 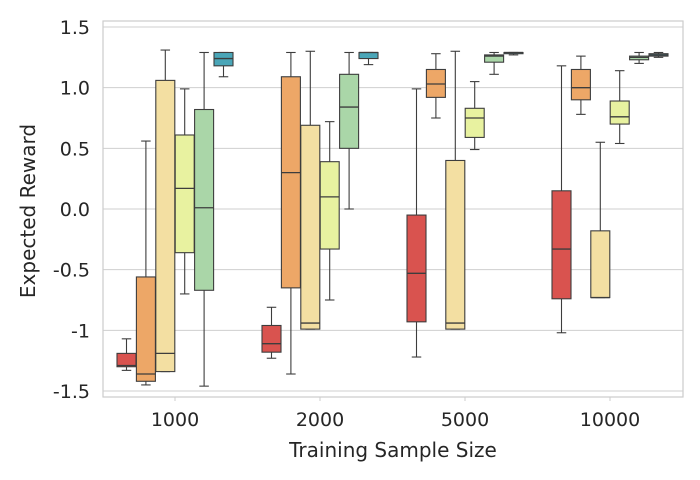 I want to click on y-tick-label: -0.5, so click(x=71, y=271).